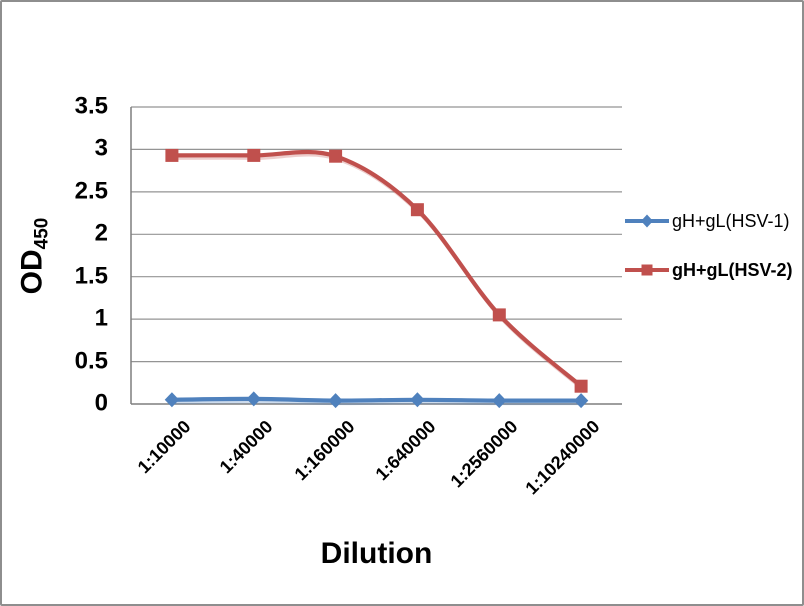 This screenshot has height=606, width=804. I want to click on legend-marker-diamond, so click(647, 221).